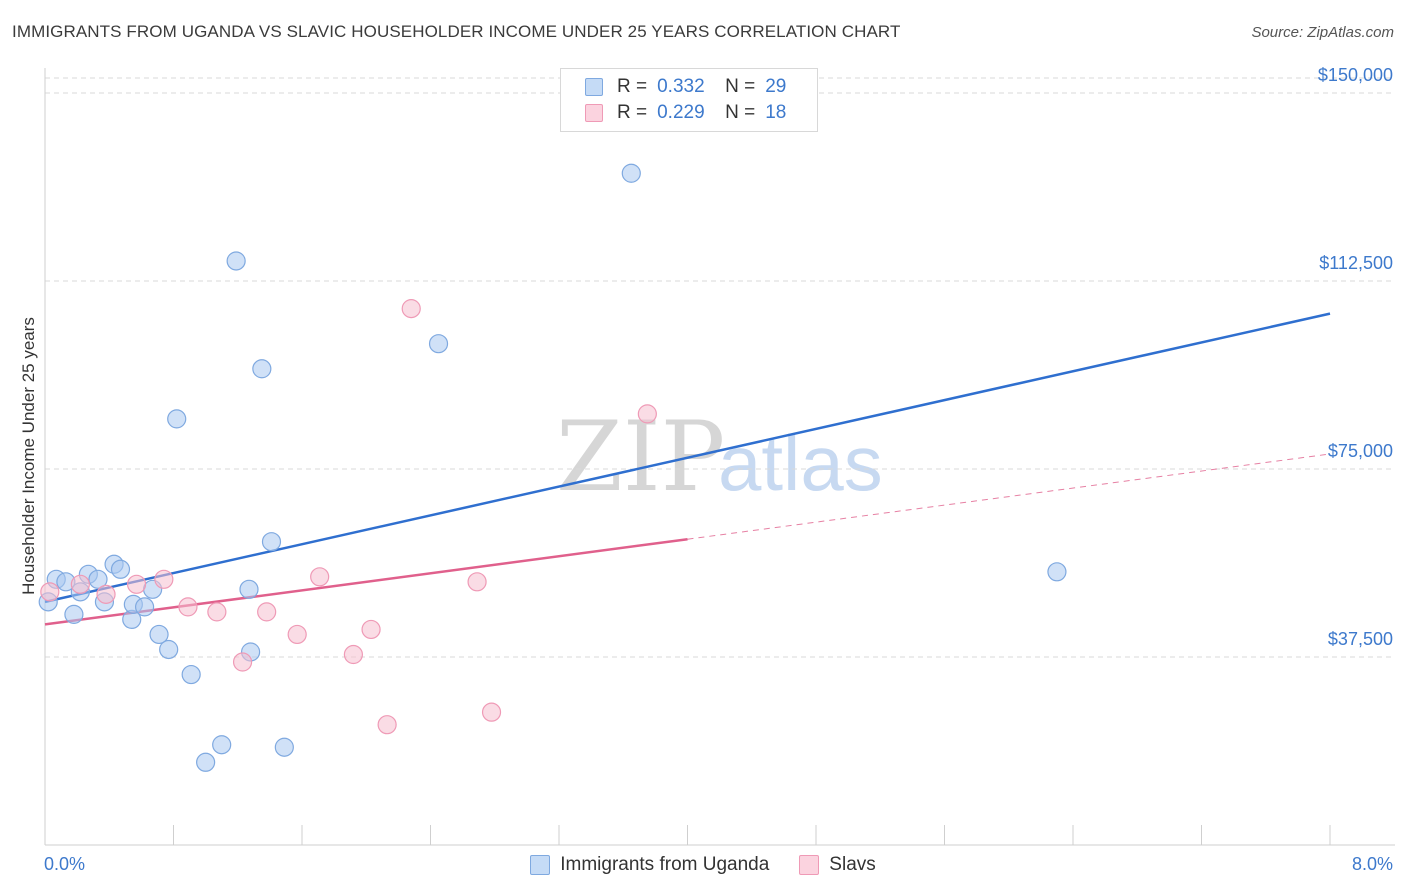 This screenshot has height=892, width=1406. What do you see at coordinates (64, 864) in the screenshot?
I see `x-tick-label: 0.0%` at bounding box center [64, 864].